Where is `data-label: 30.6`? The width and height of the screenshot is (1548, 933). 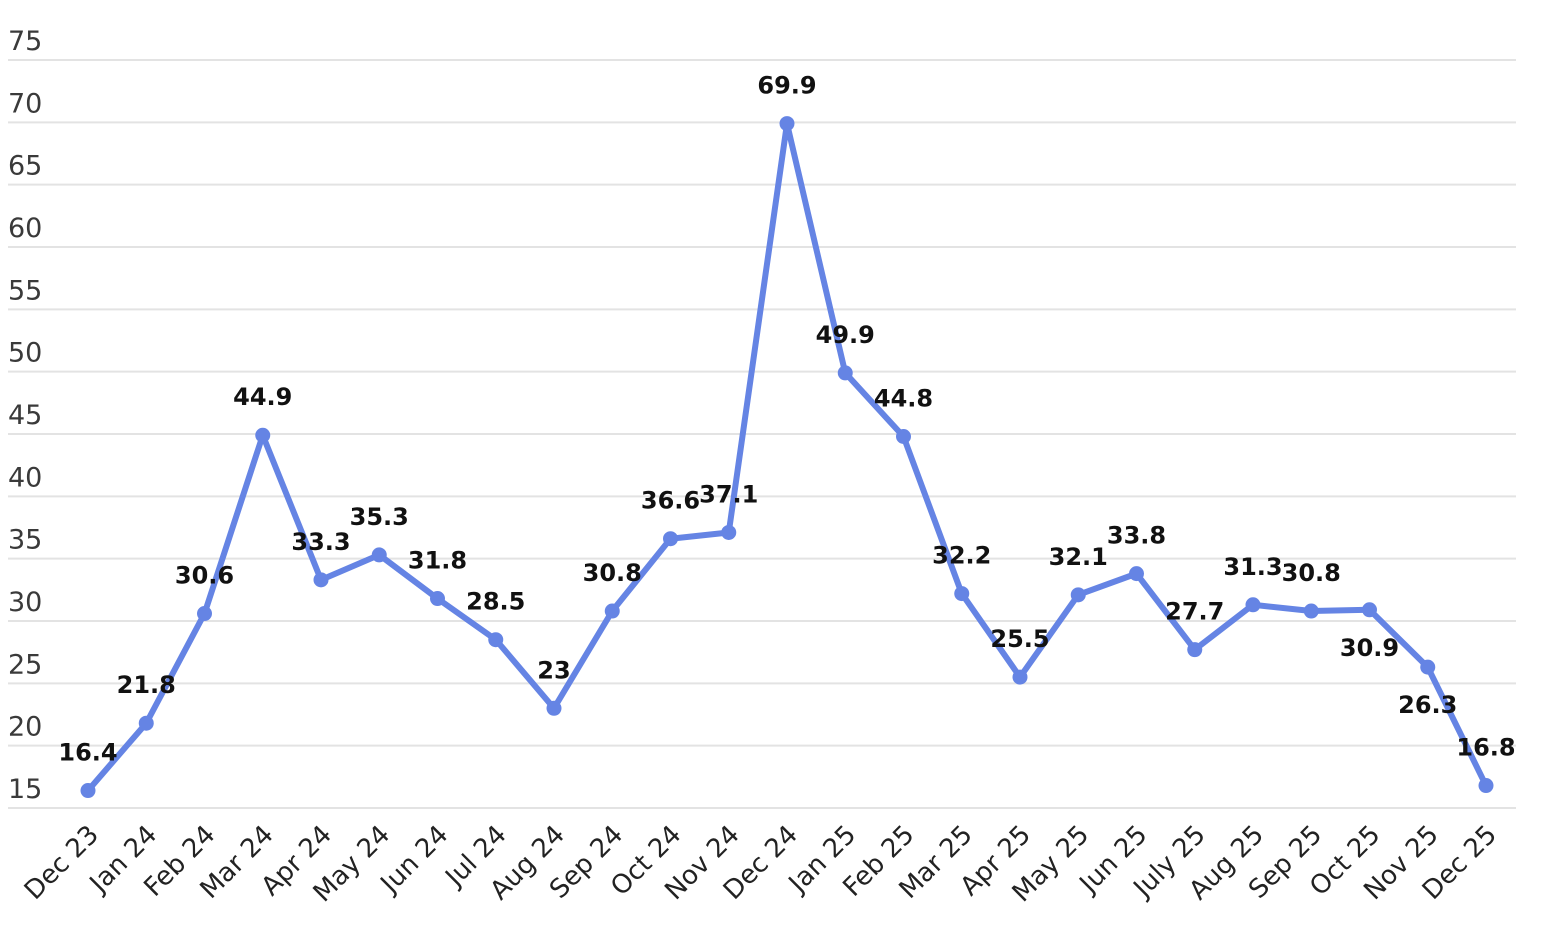
data-label: 30.6 is located at coordinates (204, 576).